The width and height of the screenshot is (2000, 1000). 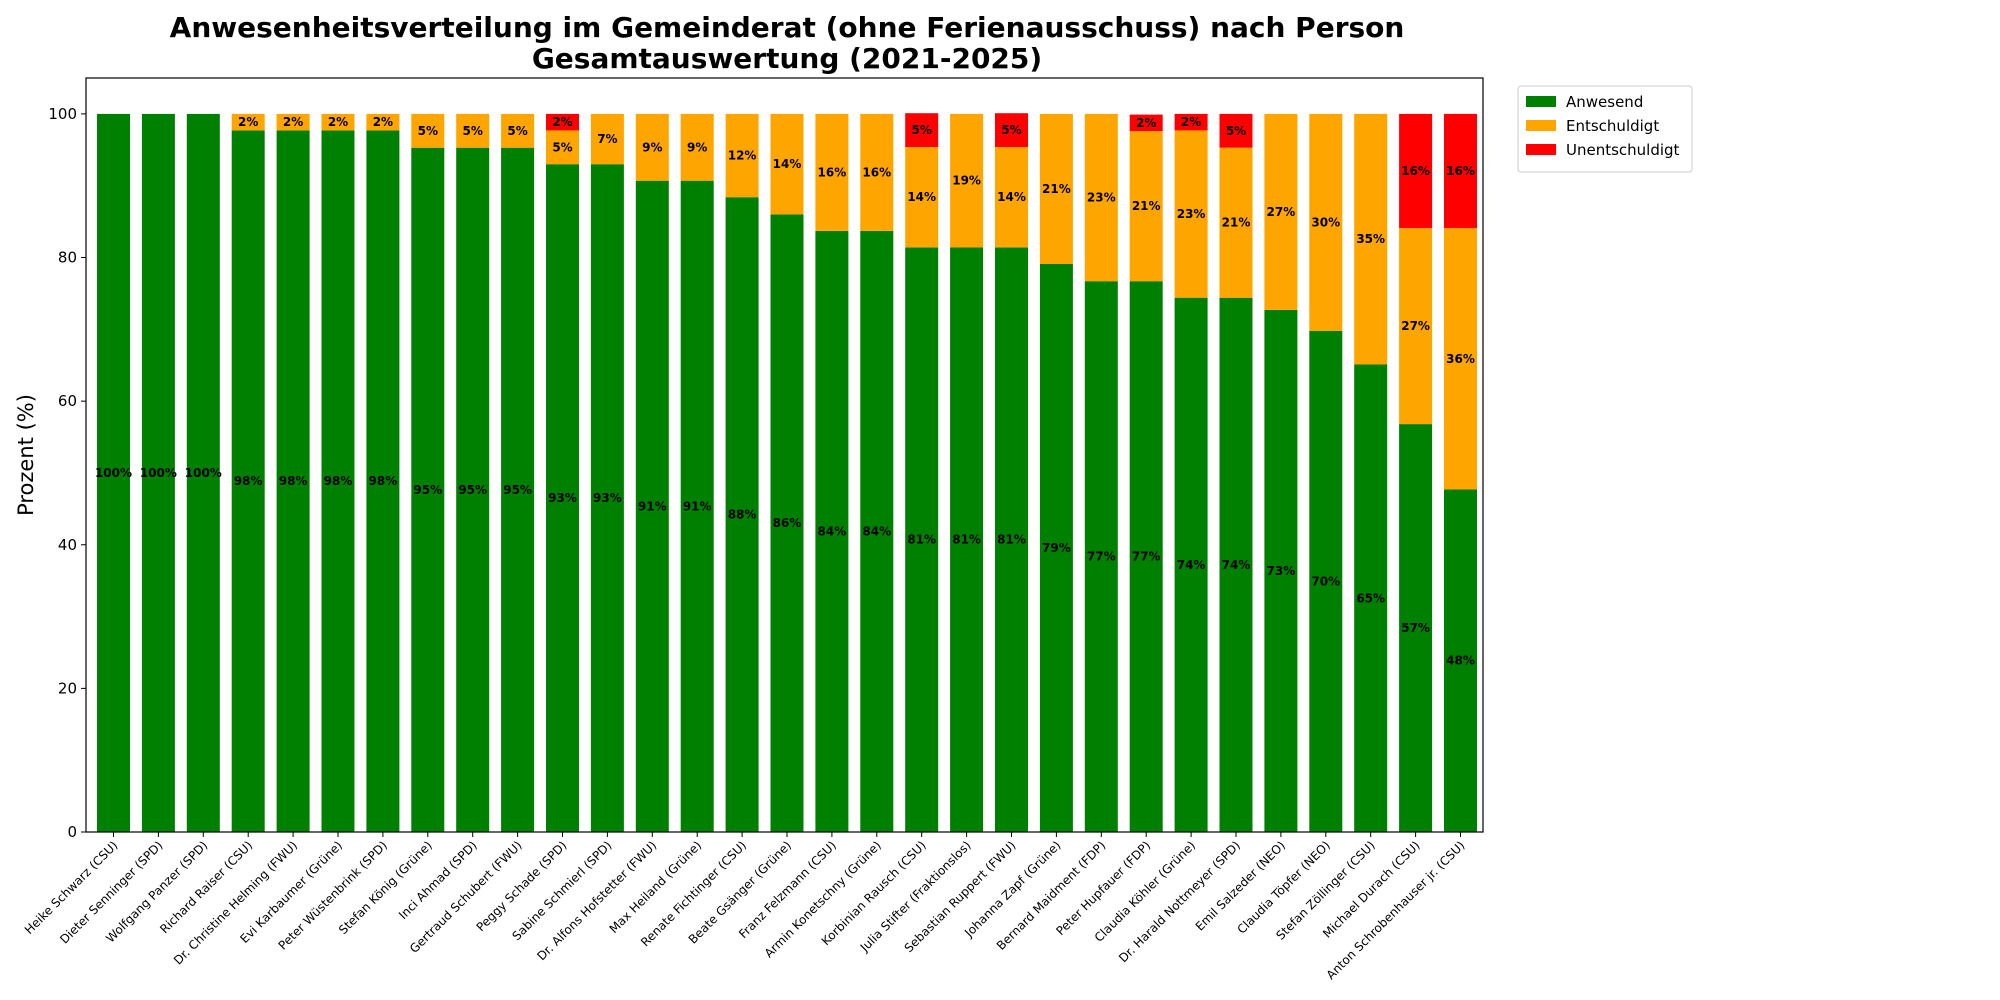 What do you see at coordinates (67, 688) in the screenshot?
I see `y-tick-label: 20` at bounding box center [67, 688].